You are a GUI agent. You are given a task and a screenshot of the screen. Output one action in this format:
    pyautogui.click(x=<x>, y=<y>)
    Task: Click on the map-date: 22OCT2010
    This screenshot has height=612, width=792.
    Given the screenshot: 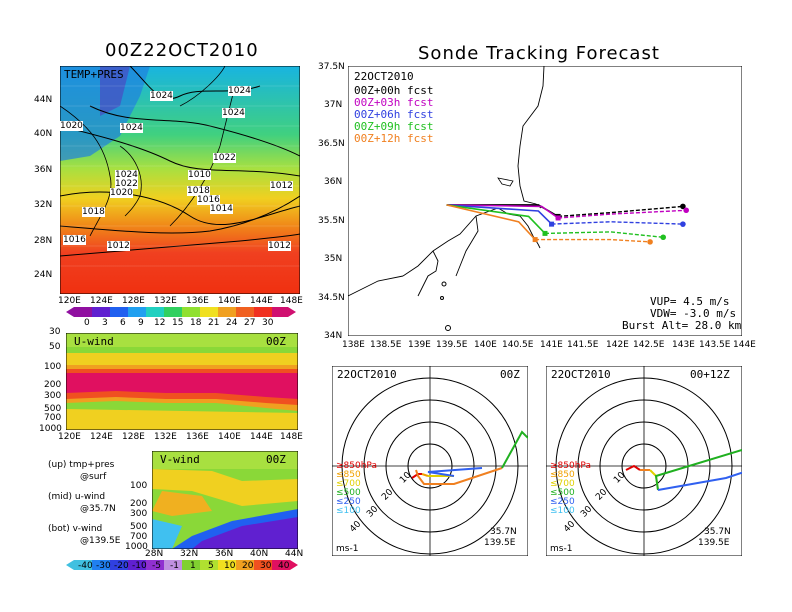 What is the action you would take?
    pyautogui.click(x=384, y=76)
    